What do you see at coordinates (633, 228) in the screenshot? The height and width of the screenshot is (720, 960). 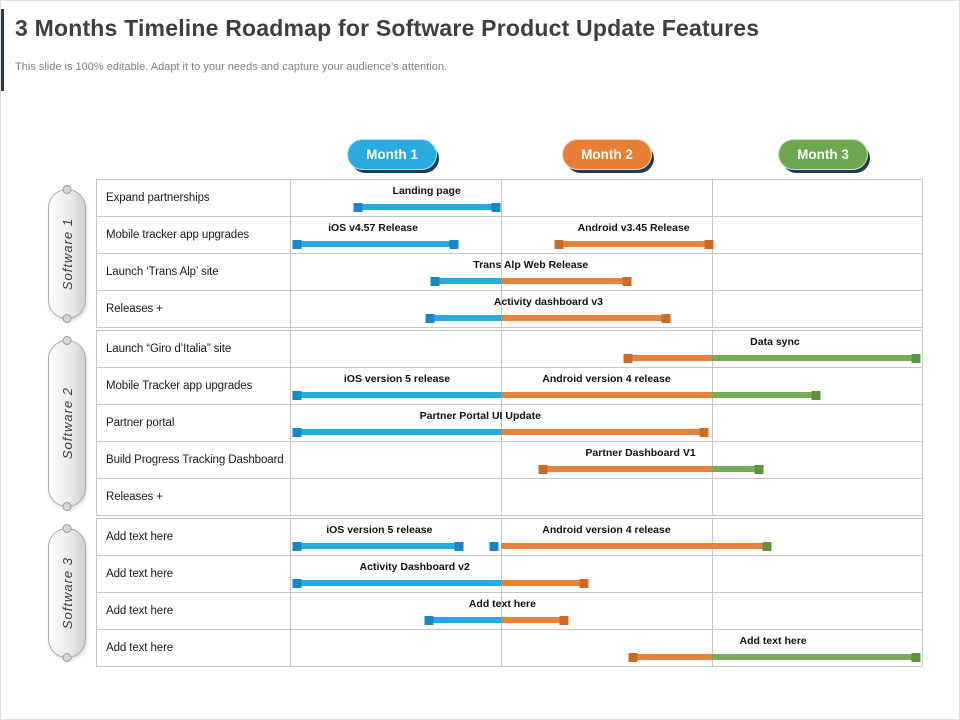 I see `bar-label: Android v3.45 Release` at bounding box center [633, 228].